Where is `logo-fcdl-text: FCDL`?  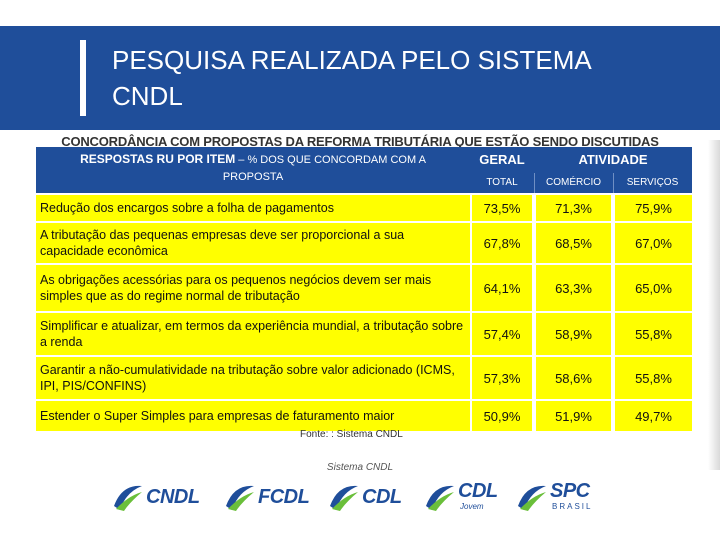
logo-fcdl-text: FCDL is located at coordinates (284, 497).